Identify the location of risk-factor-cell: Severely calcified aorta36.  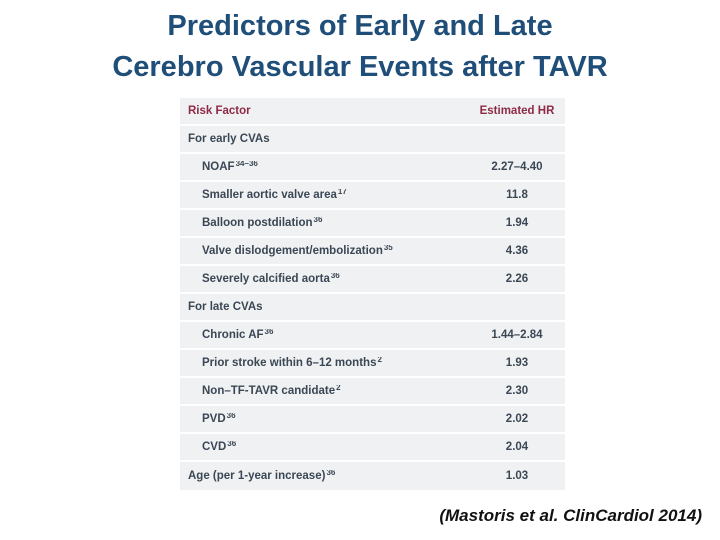
(324, 279).